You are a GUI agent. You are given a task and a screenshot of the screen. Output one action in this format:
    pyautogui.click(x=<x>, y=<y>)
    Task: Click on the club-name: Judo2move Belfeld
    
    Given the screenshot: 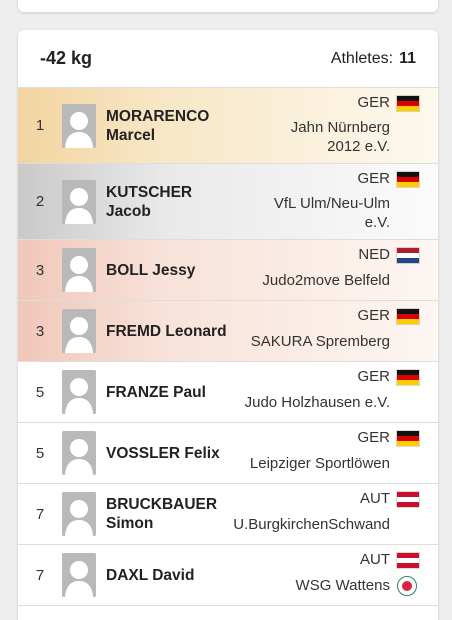 What is the action you would take?
    pyautogui.click(x=326, y=280)
    